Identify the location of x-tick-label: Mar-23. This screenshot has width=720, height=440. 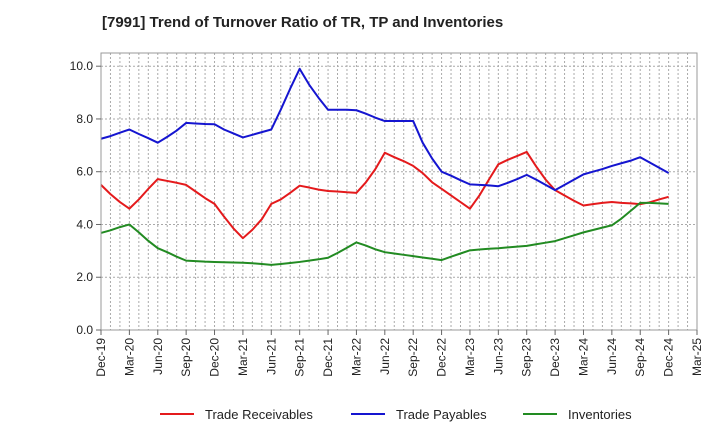
(470, 357).